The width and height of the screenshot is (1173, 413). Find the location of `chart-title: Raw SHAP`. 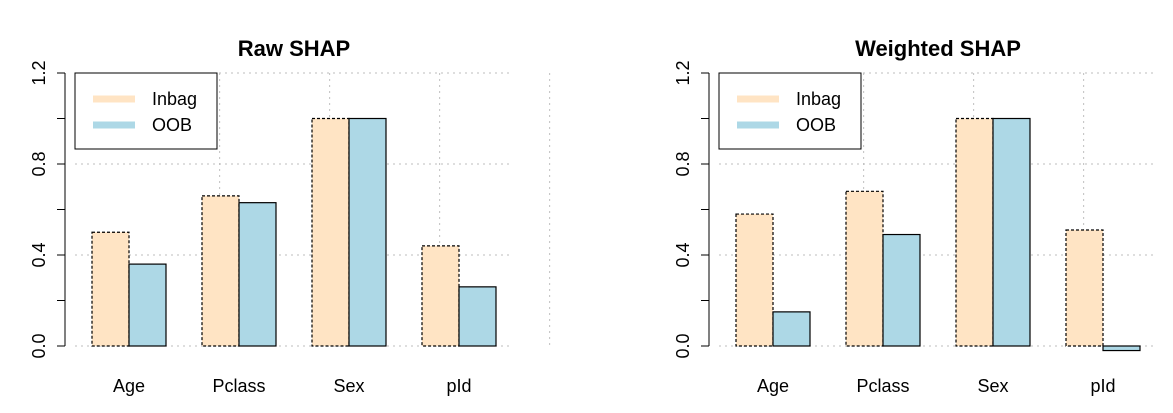

chart-title: Raw SHAP is located at coordinates (294, 48).